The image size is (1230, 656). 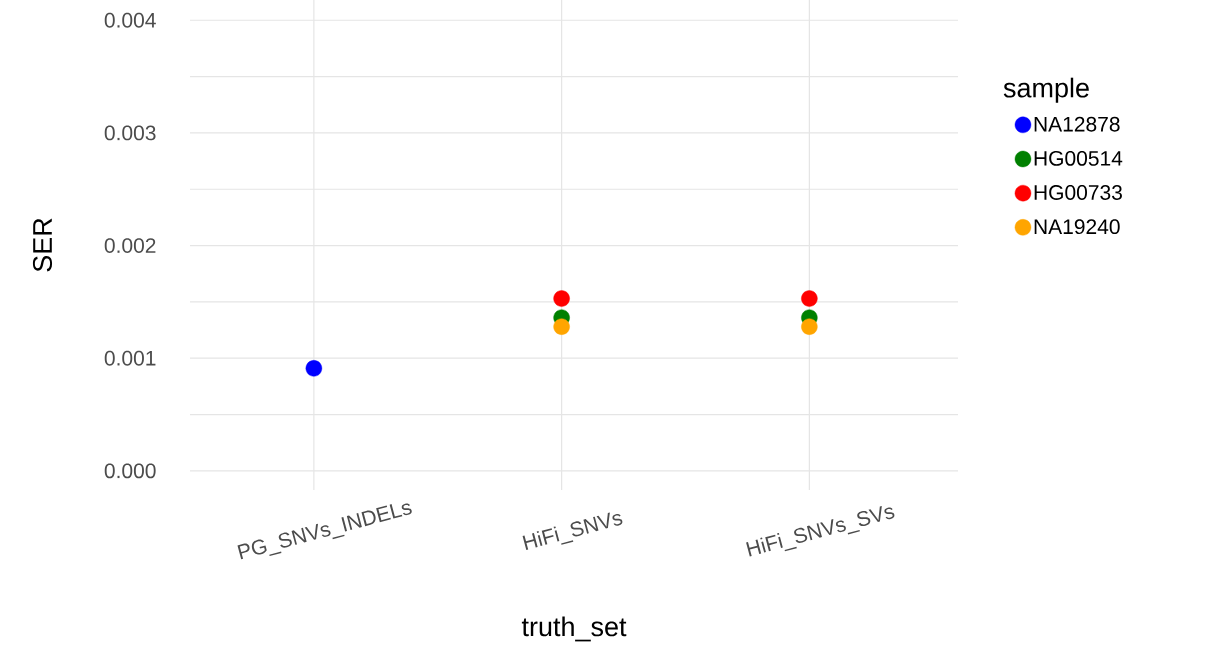 I want to click on y-tick-label: 0.004, so click(x=130, y=20).